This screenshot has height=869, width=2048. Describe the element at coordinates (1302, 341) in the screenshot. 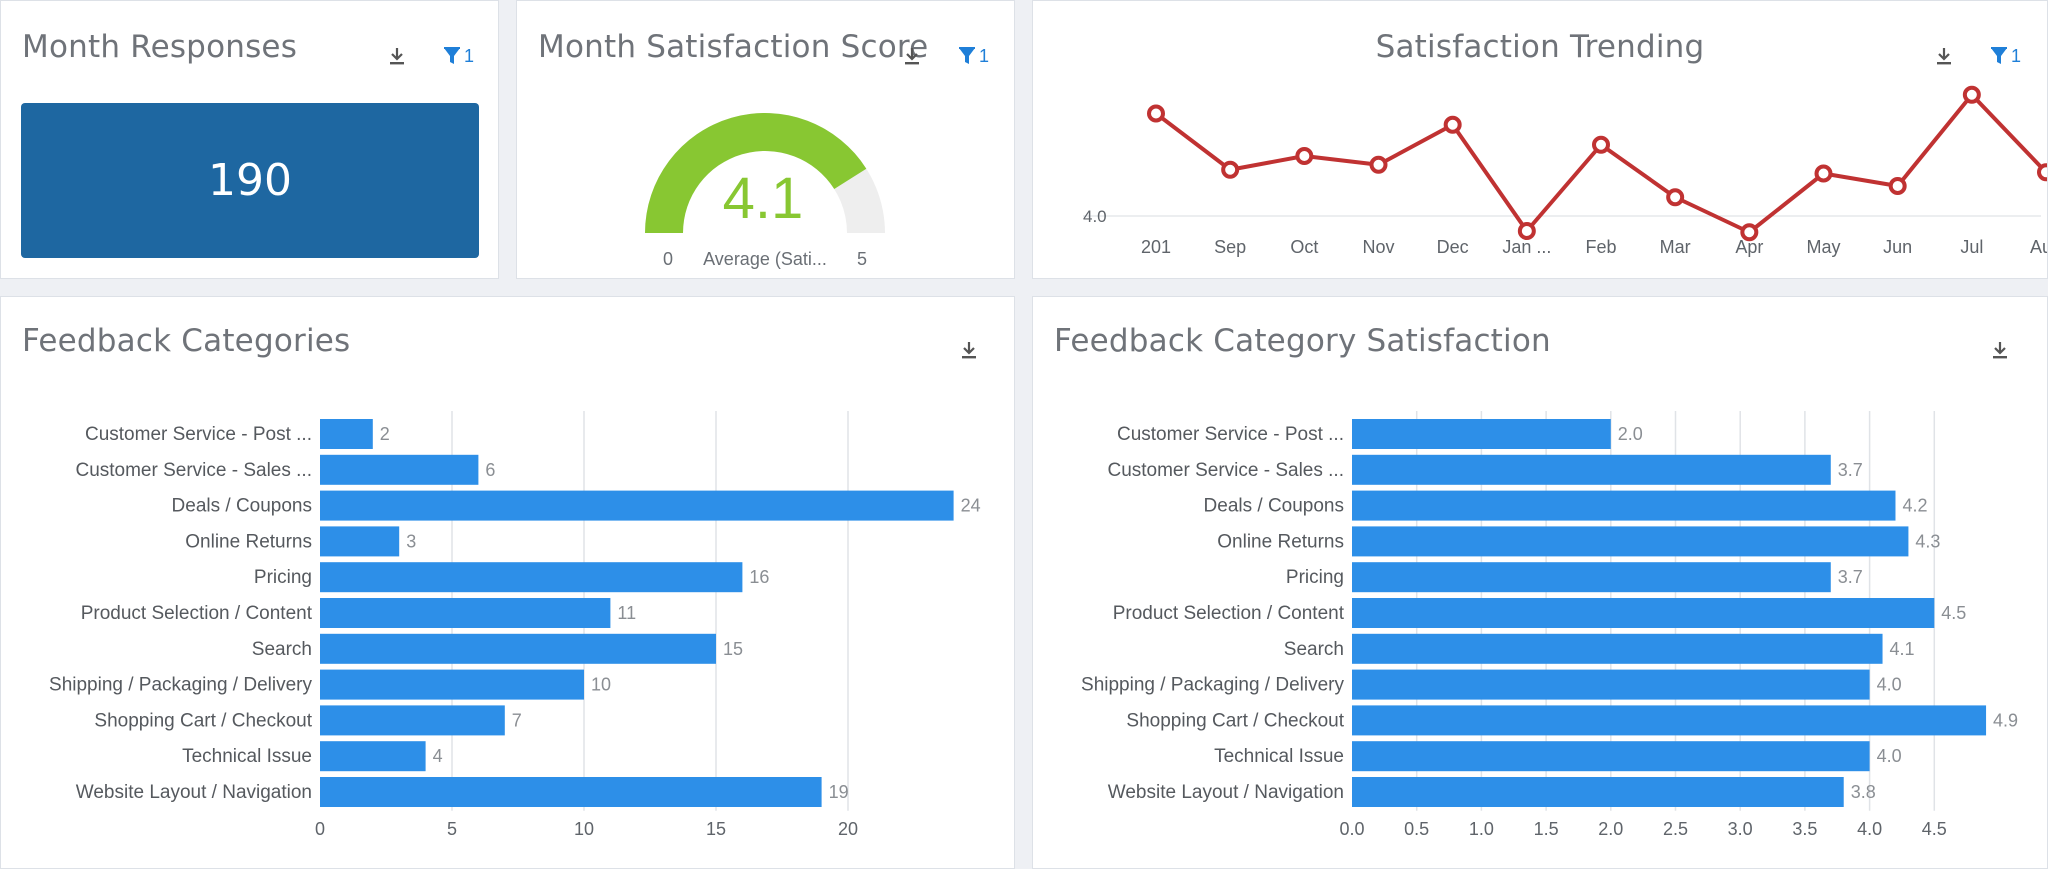

I see `widget-title: Feedback Category Satisfaction` at that location.